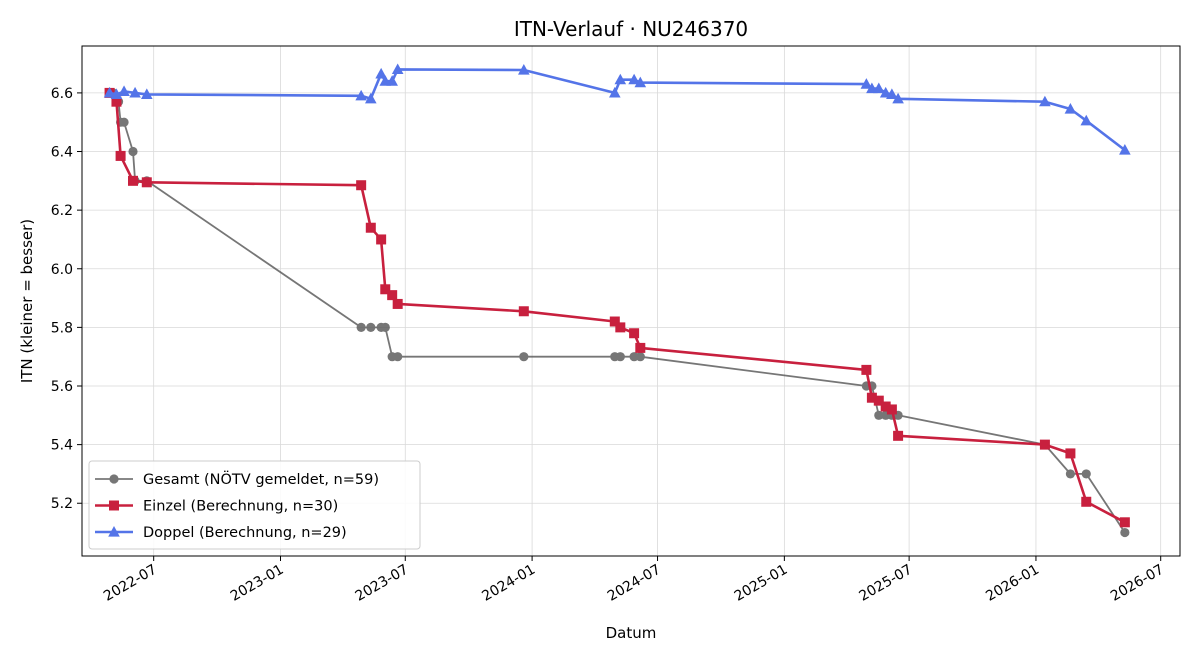  Describe the element at coordinates (62, 328) in the screenshot. I see `y-tick-label: 5.8` at that location.